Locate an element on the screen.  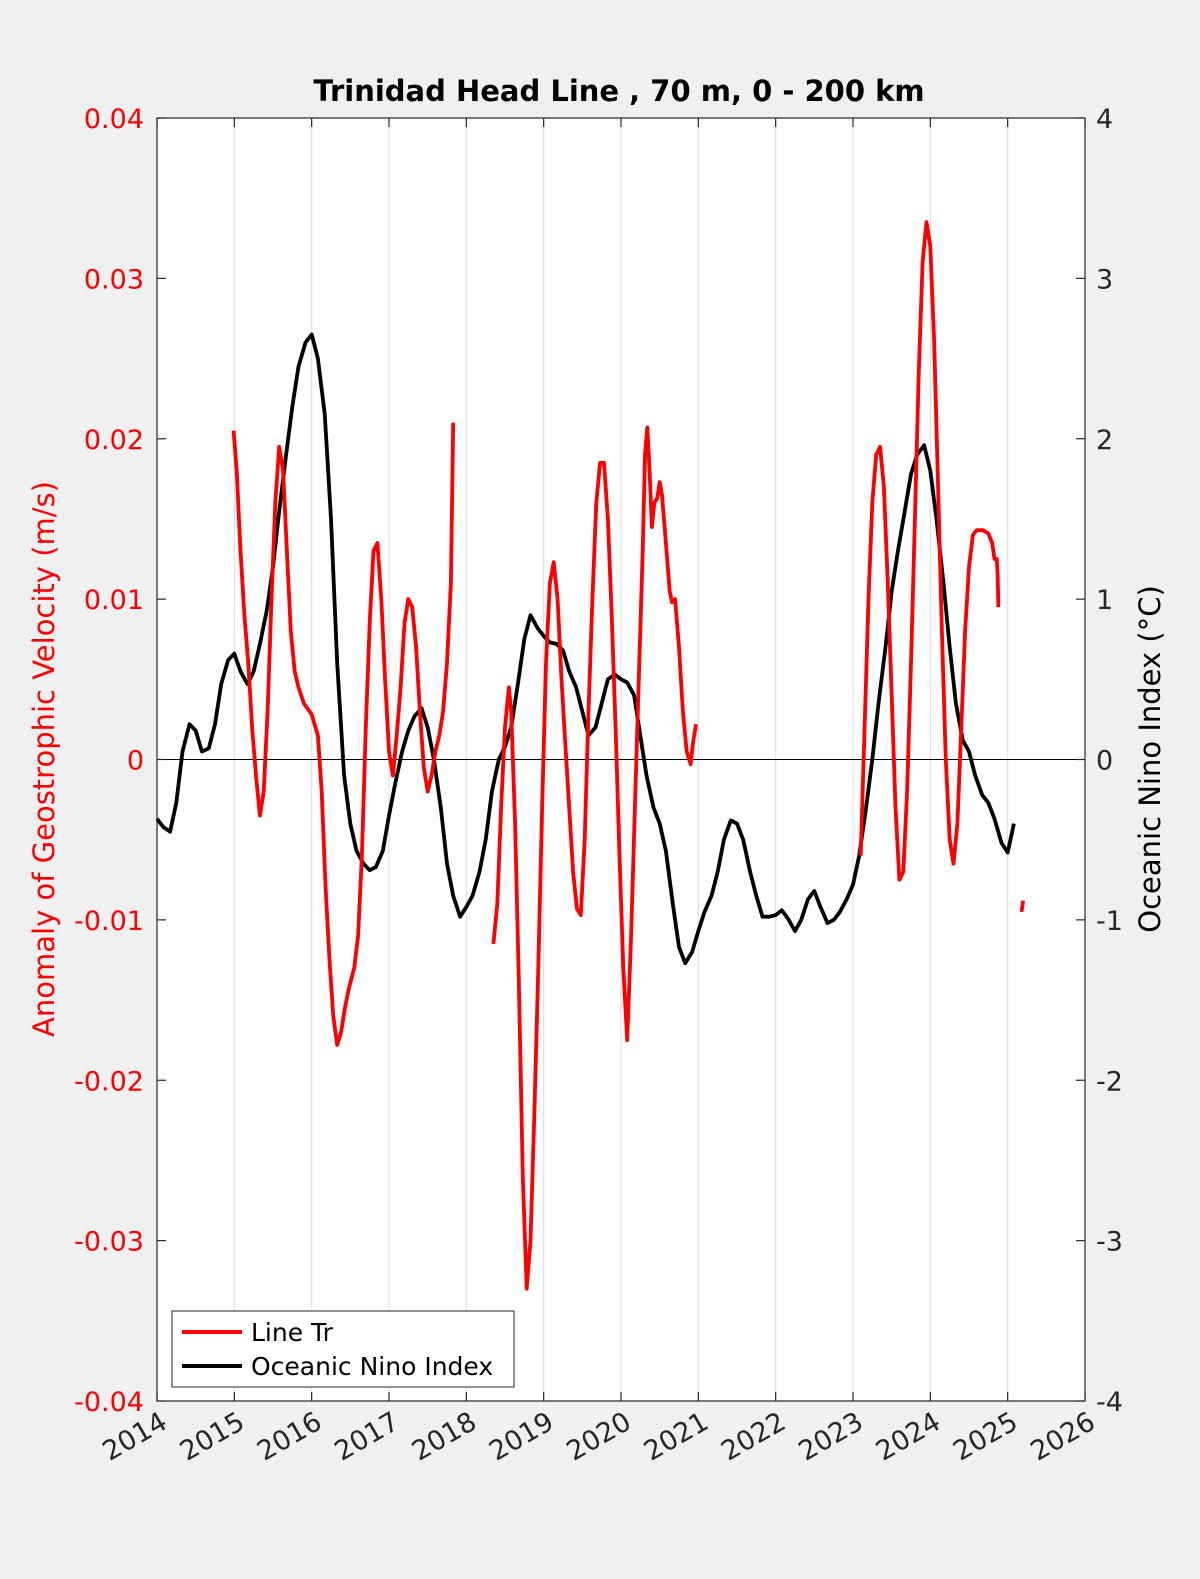
x-tick-label: 2022 is located at coordinates (753, 1436).